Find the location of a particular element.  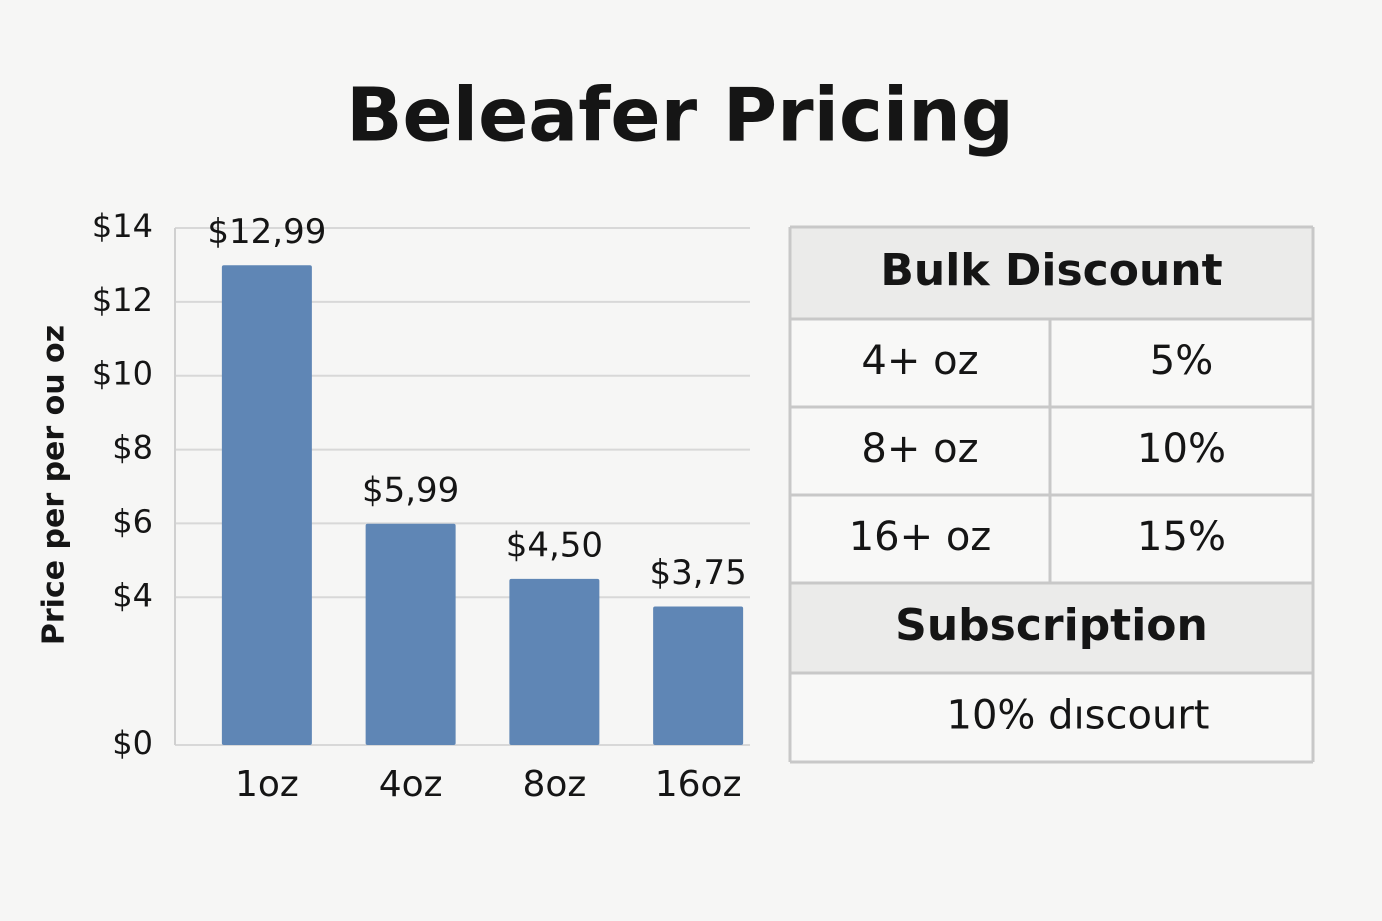

data-label: $3,75 is located at coordinates (697, 573).